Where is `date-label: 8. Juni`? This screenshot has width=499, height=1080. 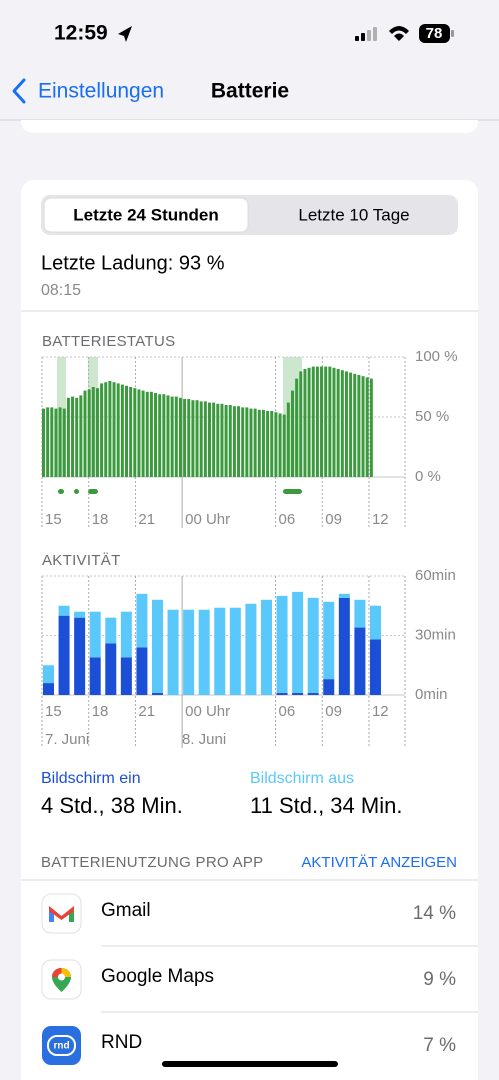
date-label: 8. Juni is located at coordinates (204, 739).